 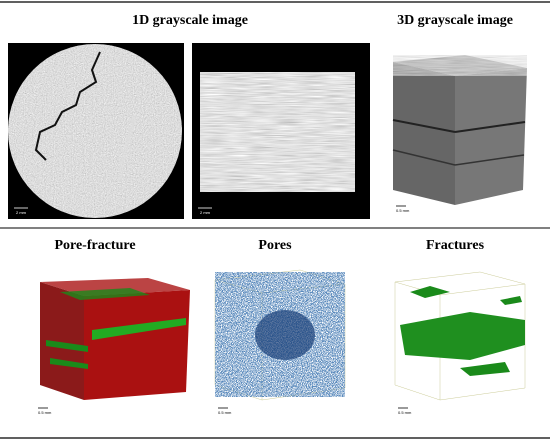 I want to click on fractures-image: 0.5 mm, so click(x=460, y=343).